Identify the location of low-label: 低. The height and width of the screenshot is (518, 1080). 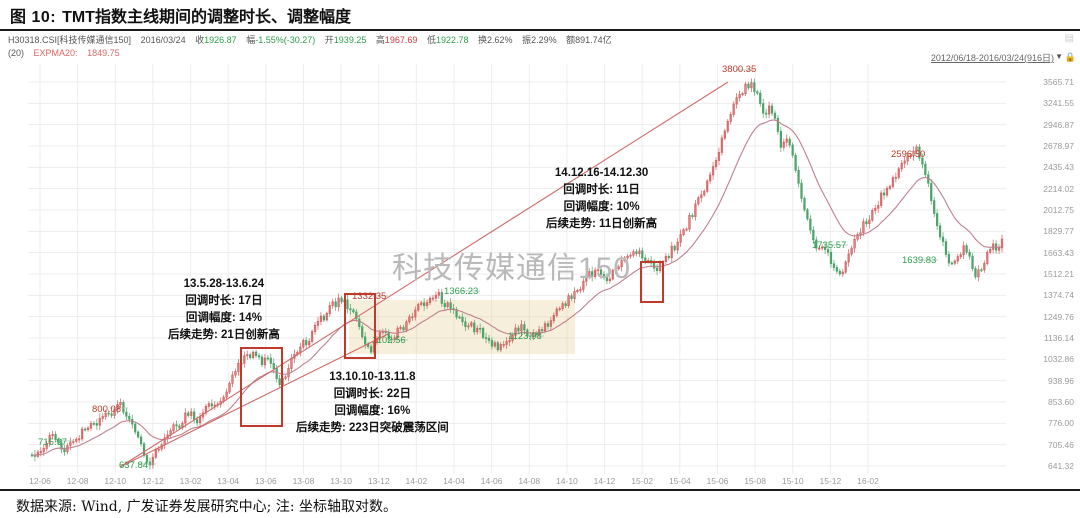
(431, 40).